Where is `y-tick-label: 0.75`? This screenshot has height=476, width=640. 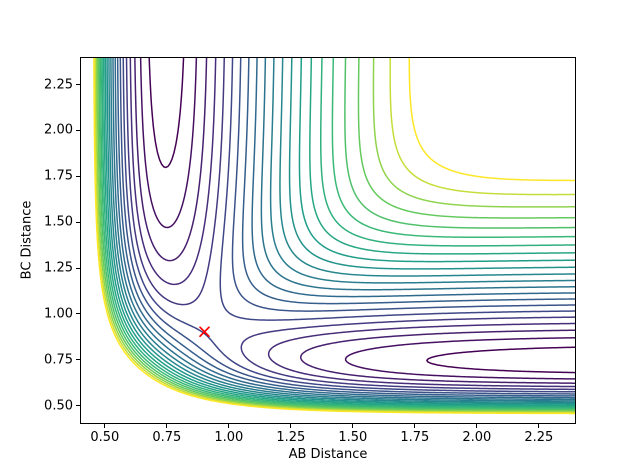 y-tick-label: 0.75 is located at coordinates (58, 360).